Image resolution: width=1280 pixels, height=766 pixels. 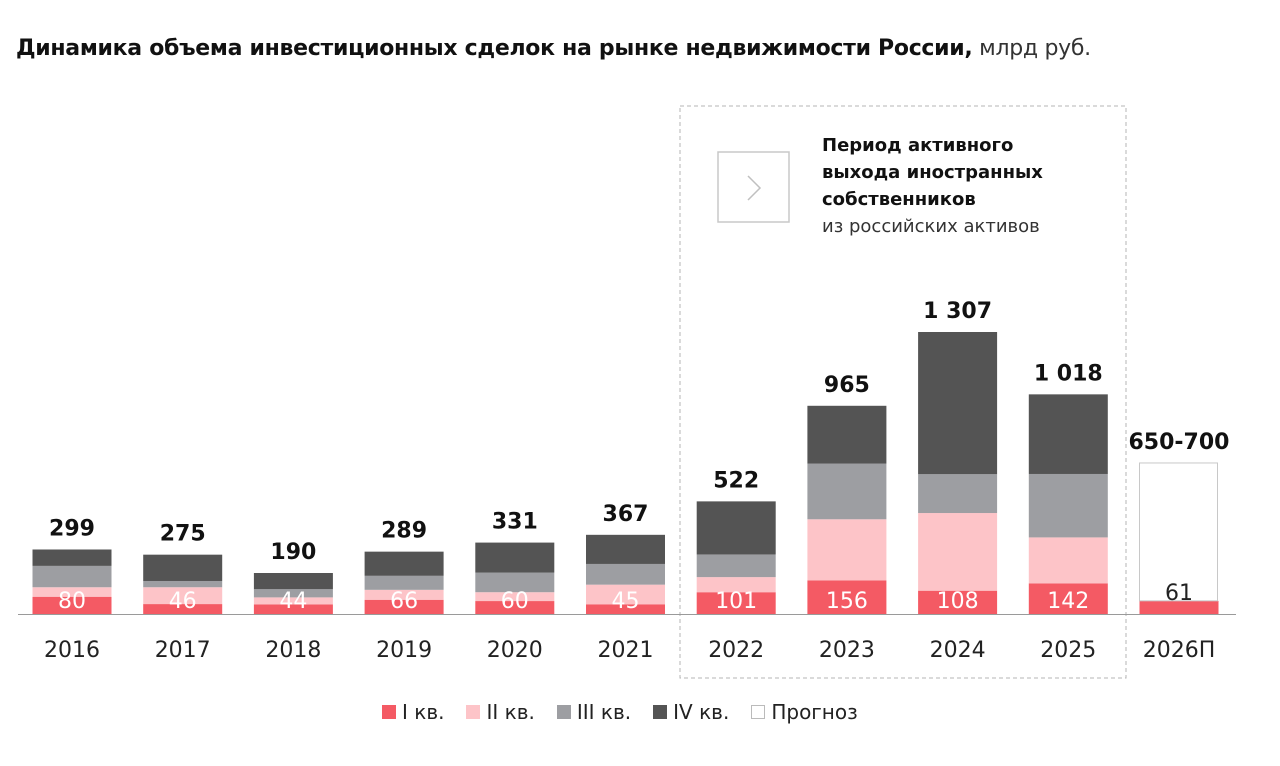 I want to click on title-unit: млрд руб., so click(x=1035, y=48).